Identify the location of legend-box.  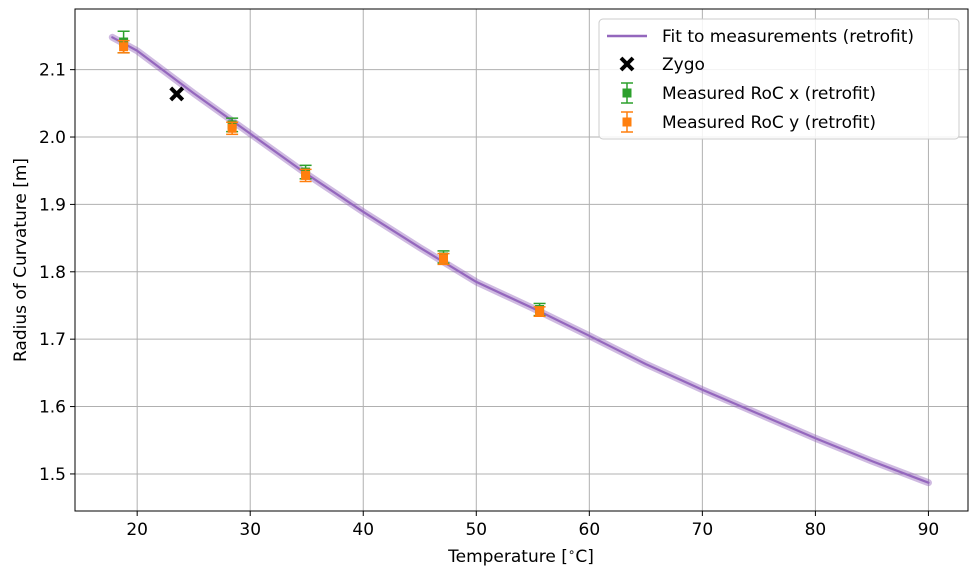
(779, 79).